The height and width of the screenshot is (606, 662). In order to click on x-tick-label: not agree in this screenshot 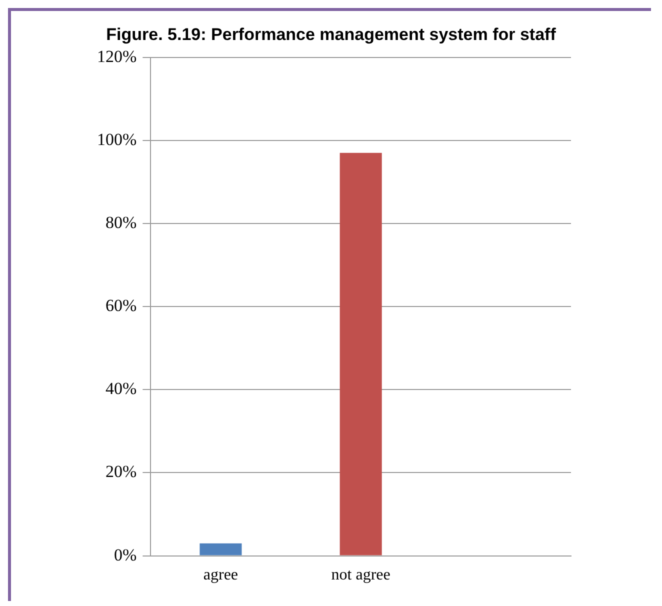, I will do `click(360, 575)`.